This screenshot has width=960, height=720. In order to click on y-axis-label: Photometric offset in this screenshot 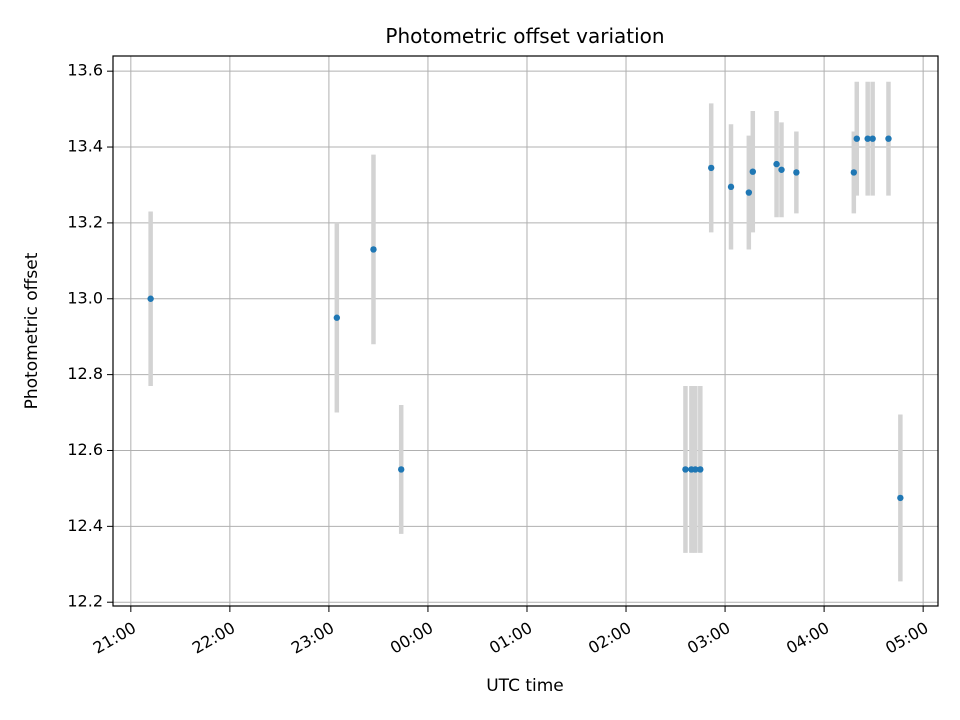, I will do `click(32, 330)`.